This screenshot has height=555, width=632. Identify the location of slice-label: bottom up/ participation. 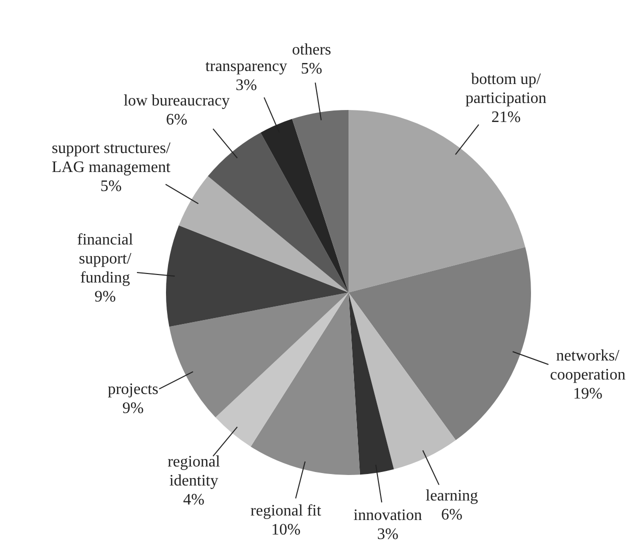
(506, 89).